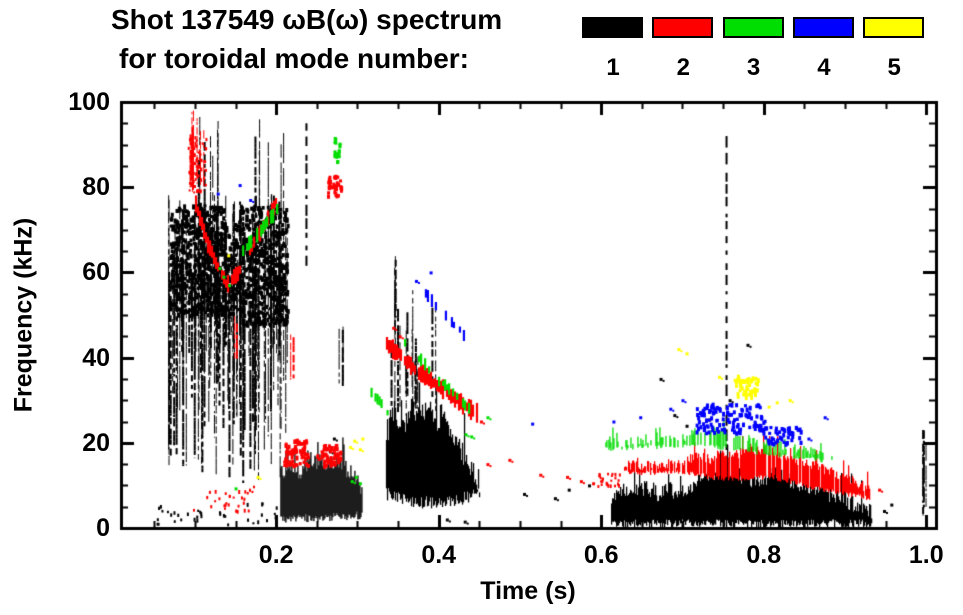 The height and width of the screenshot is (615, 963). I want to click on x-tick-label: 0.2, so click(276, 555).